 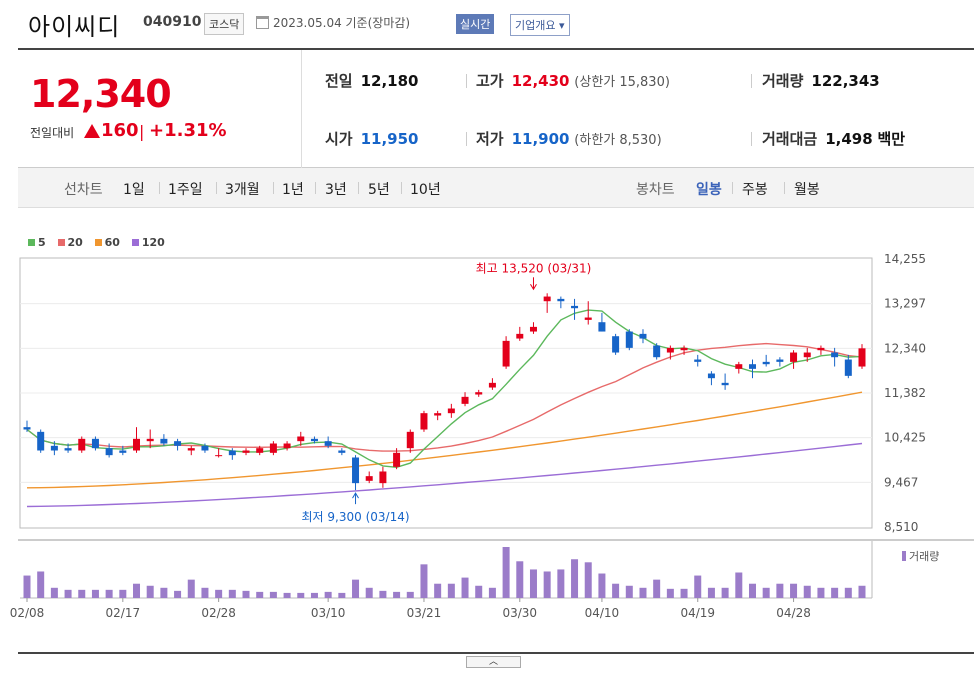 I want to click on x-tick-label: 03/10, so click(x=328, y=613).